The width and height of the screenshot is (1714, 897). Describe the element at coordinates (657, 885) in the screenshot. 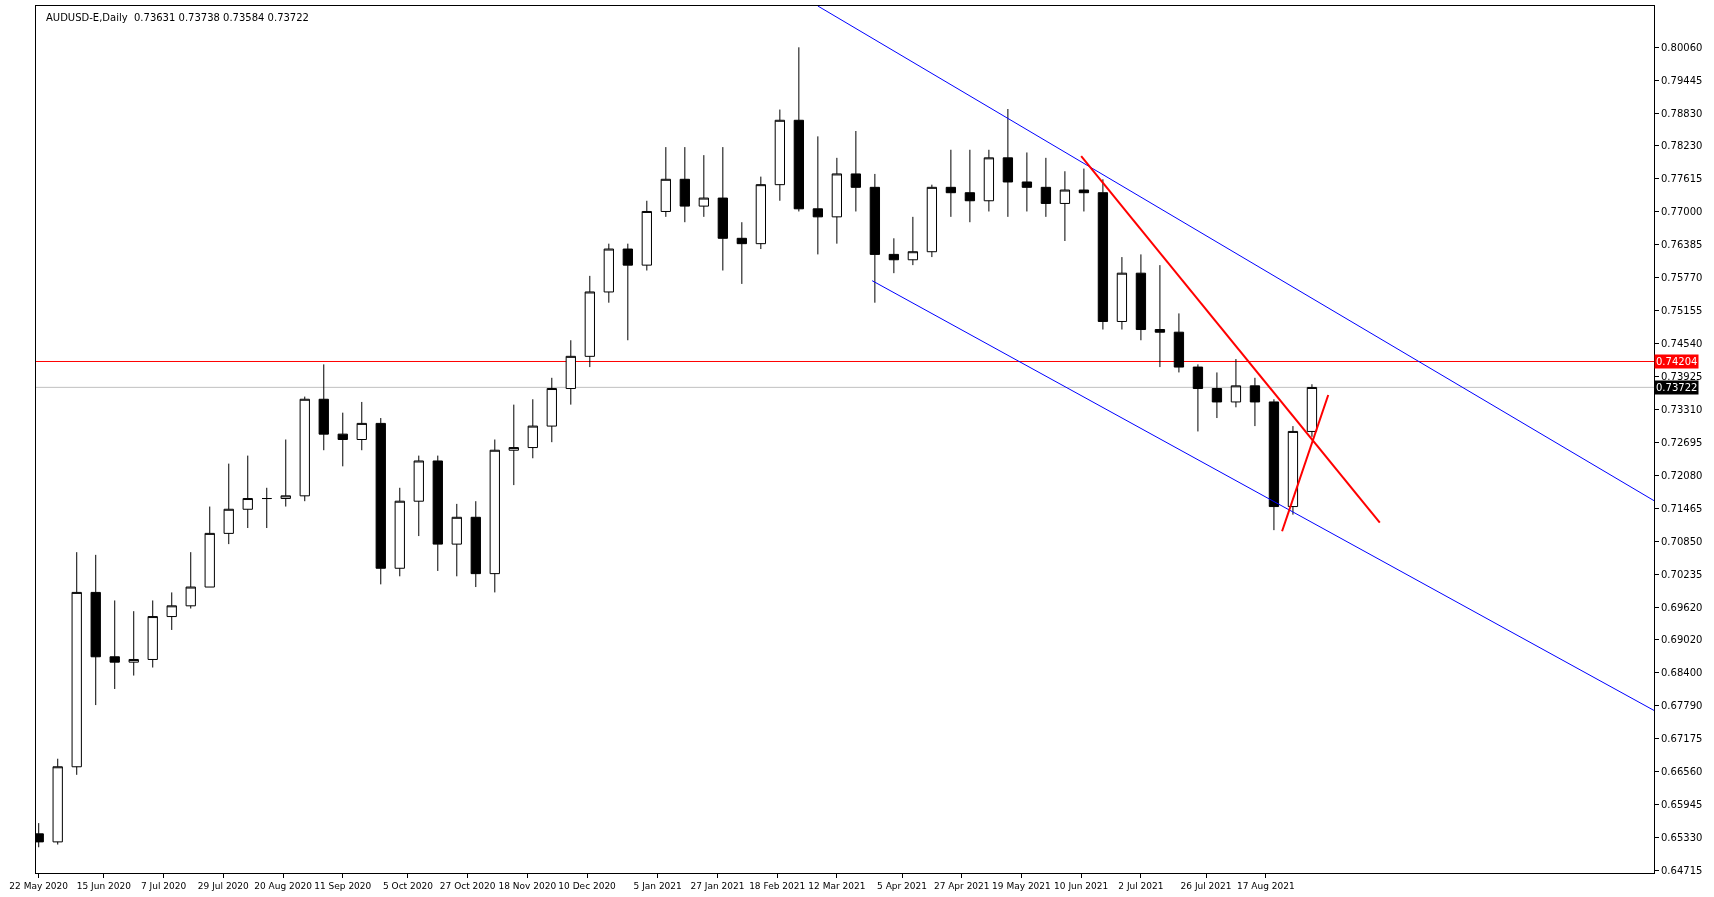

I see `x-tick-label: 5 Jan 2021` at that location.